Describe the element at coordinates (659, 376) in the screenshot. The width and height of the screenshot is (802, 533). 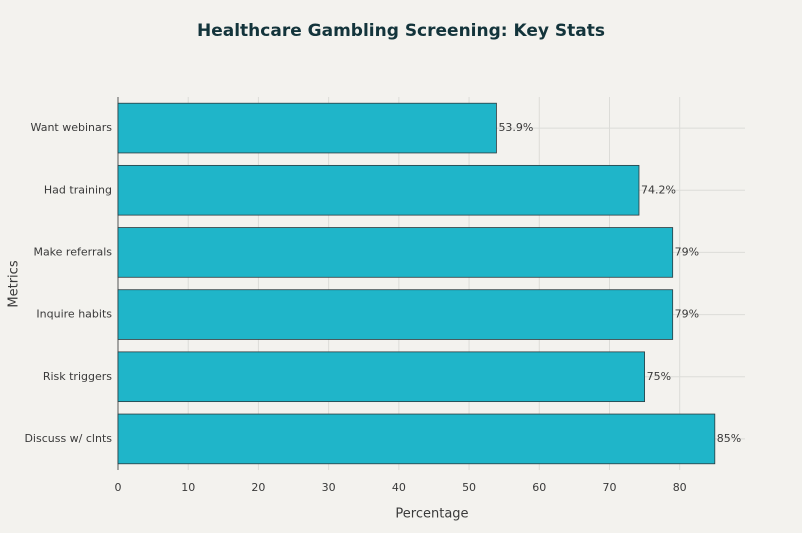
I see `value-label: 75%` at that location.